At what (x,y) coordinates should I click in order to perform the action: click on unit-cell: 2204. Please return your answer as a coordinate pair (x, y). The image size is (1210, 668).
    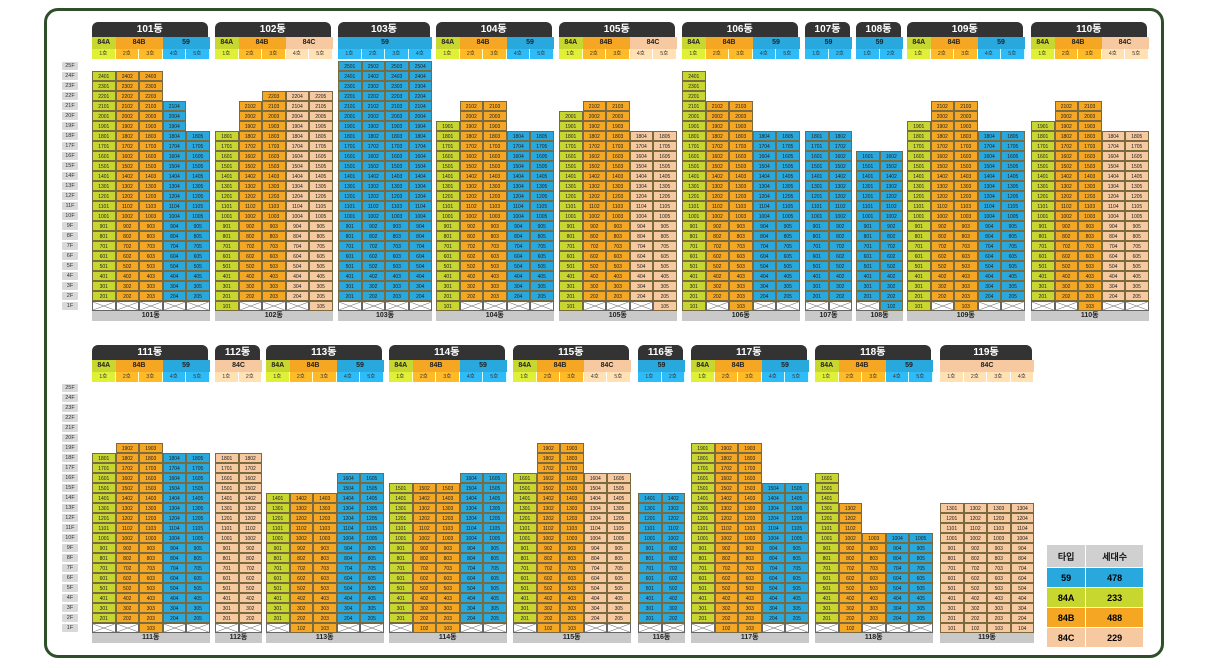
    Looking at the image, I should click on (297, 96).